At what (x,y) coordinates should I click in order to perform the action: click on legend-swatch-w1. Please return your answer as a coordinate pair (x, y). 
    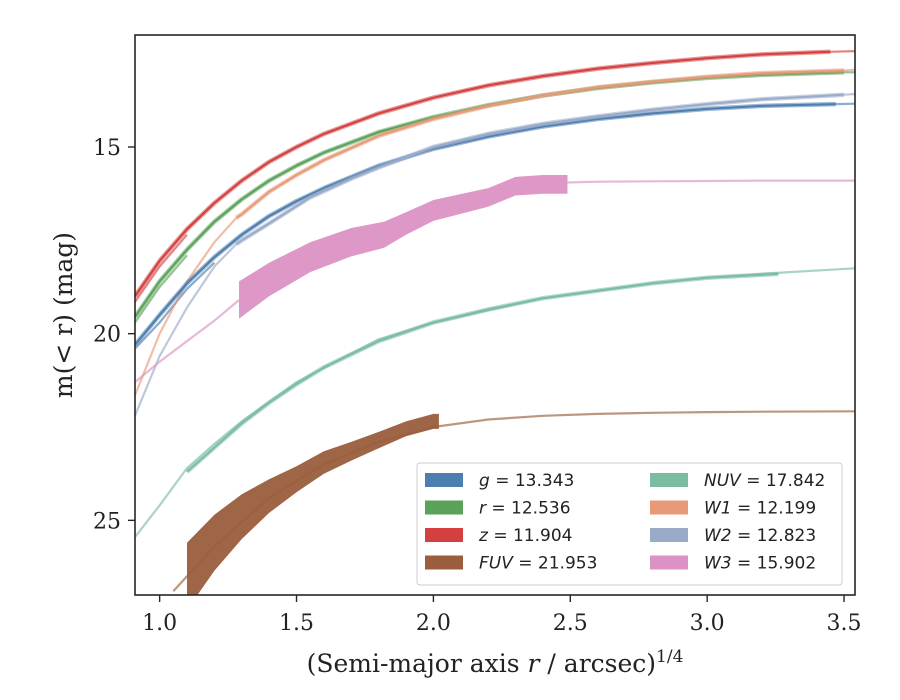
    Looking at the image, I should click on (669, 507).